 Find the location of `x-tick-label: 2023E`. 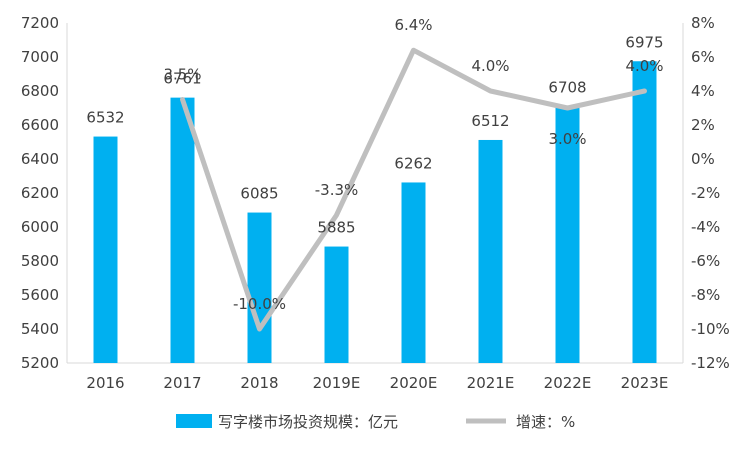

x-tick-label: 2023E is located at coordinates (645, 383).